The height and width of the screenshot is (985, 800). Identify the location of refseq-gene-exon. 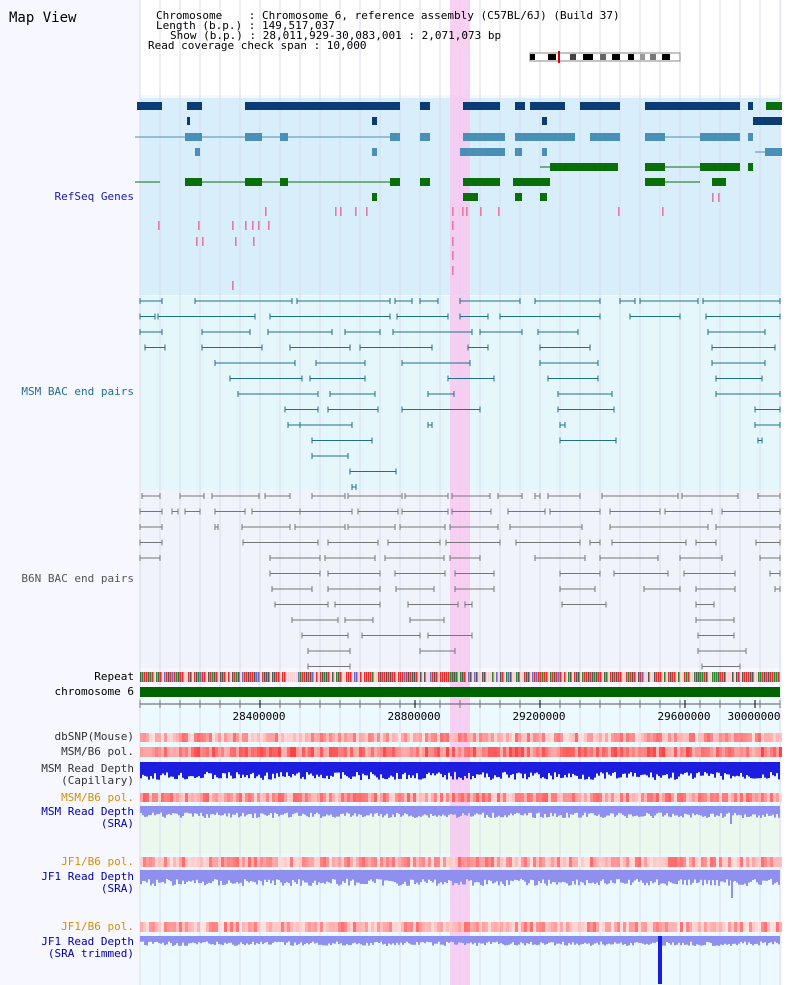
(720, 167).